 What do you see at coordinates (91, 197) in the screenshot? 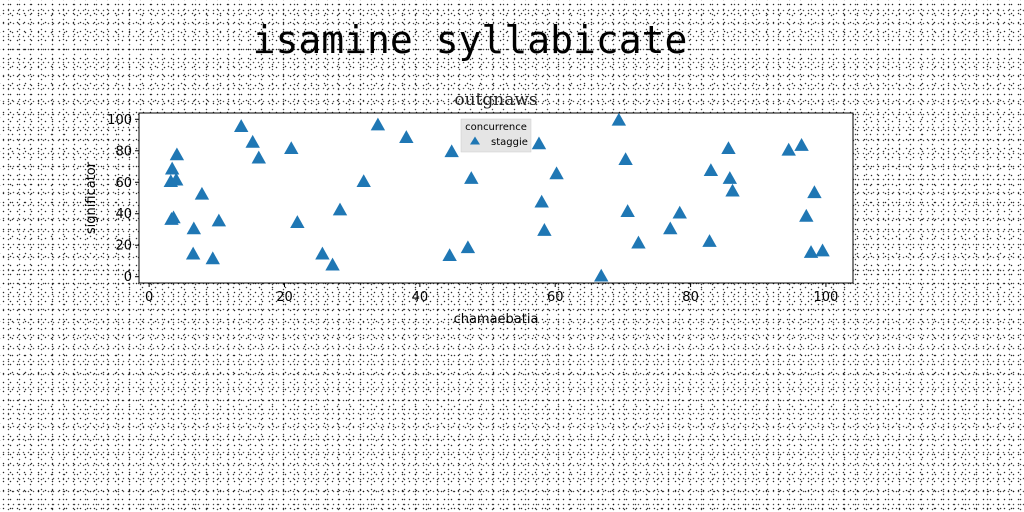
I see `y-axis-label: significator` at bounding box center [91, 197].